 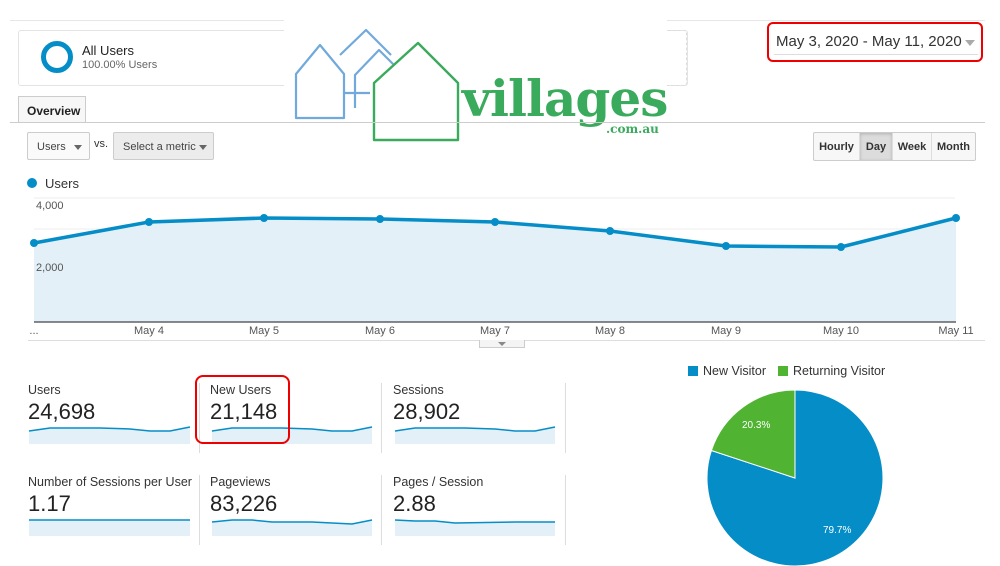 I want to click on logo-wordmark: villages, so click(x=565, y=98).